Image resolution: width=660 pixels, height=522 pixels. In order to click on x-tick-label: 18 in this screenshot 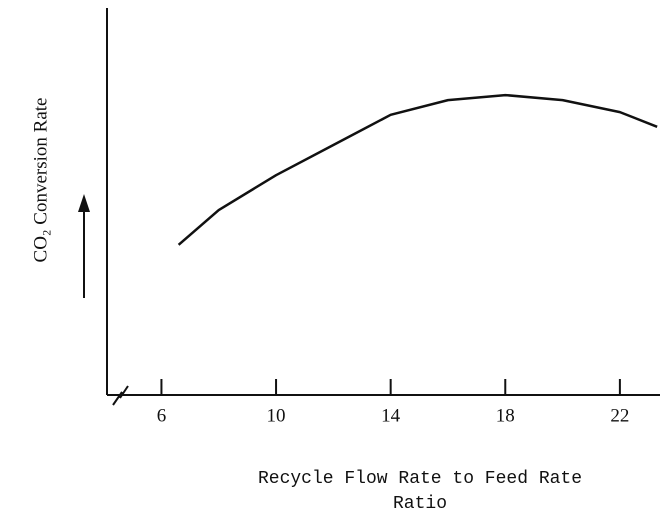, I will do `click(505, 415)`.